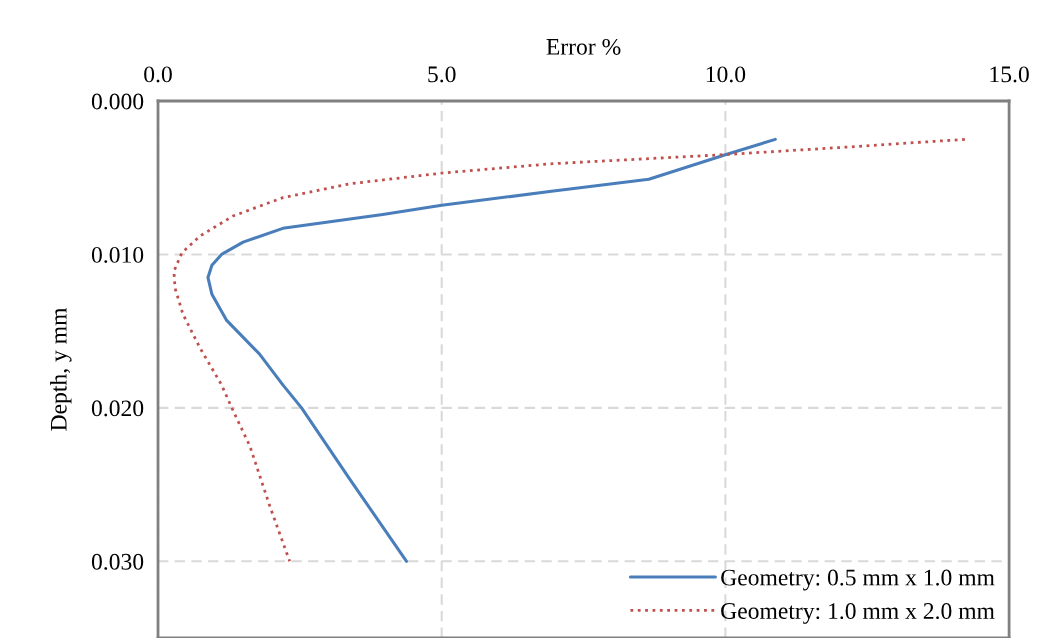  What do you see at coordinates (726, 74) in the screenshot?
I see `x-tick-label: 10.0` at bounding box center [726, 74].